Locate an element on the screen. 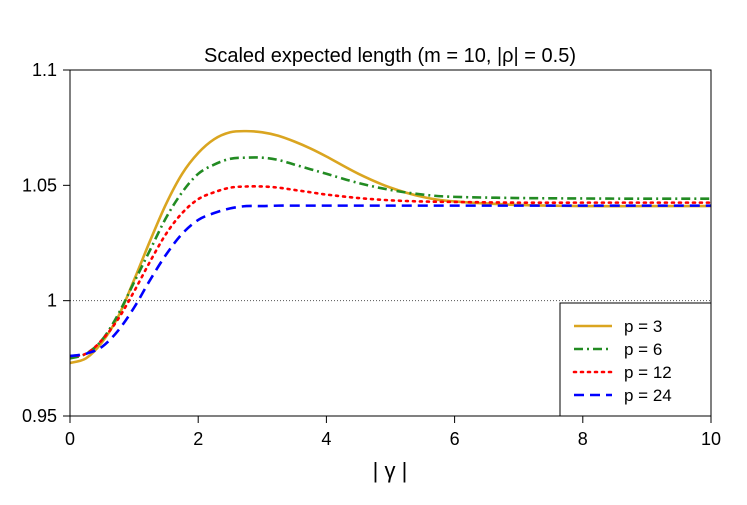  y-tick-label: 0.95 is located at coordinates (39, 416).